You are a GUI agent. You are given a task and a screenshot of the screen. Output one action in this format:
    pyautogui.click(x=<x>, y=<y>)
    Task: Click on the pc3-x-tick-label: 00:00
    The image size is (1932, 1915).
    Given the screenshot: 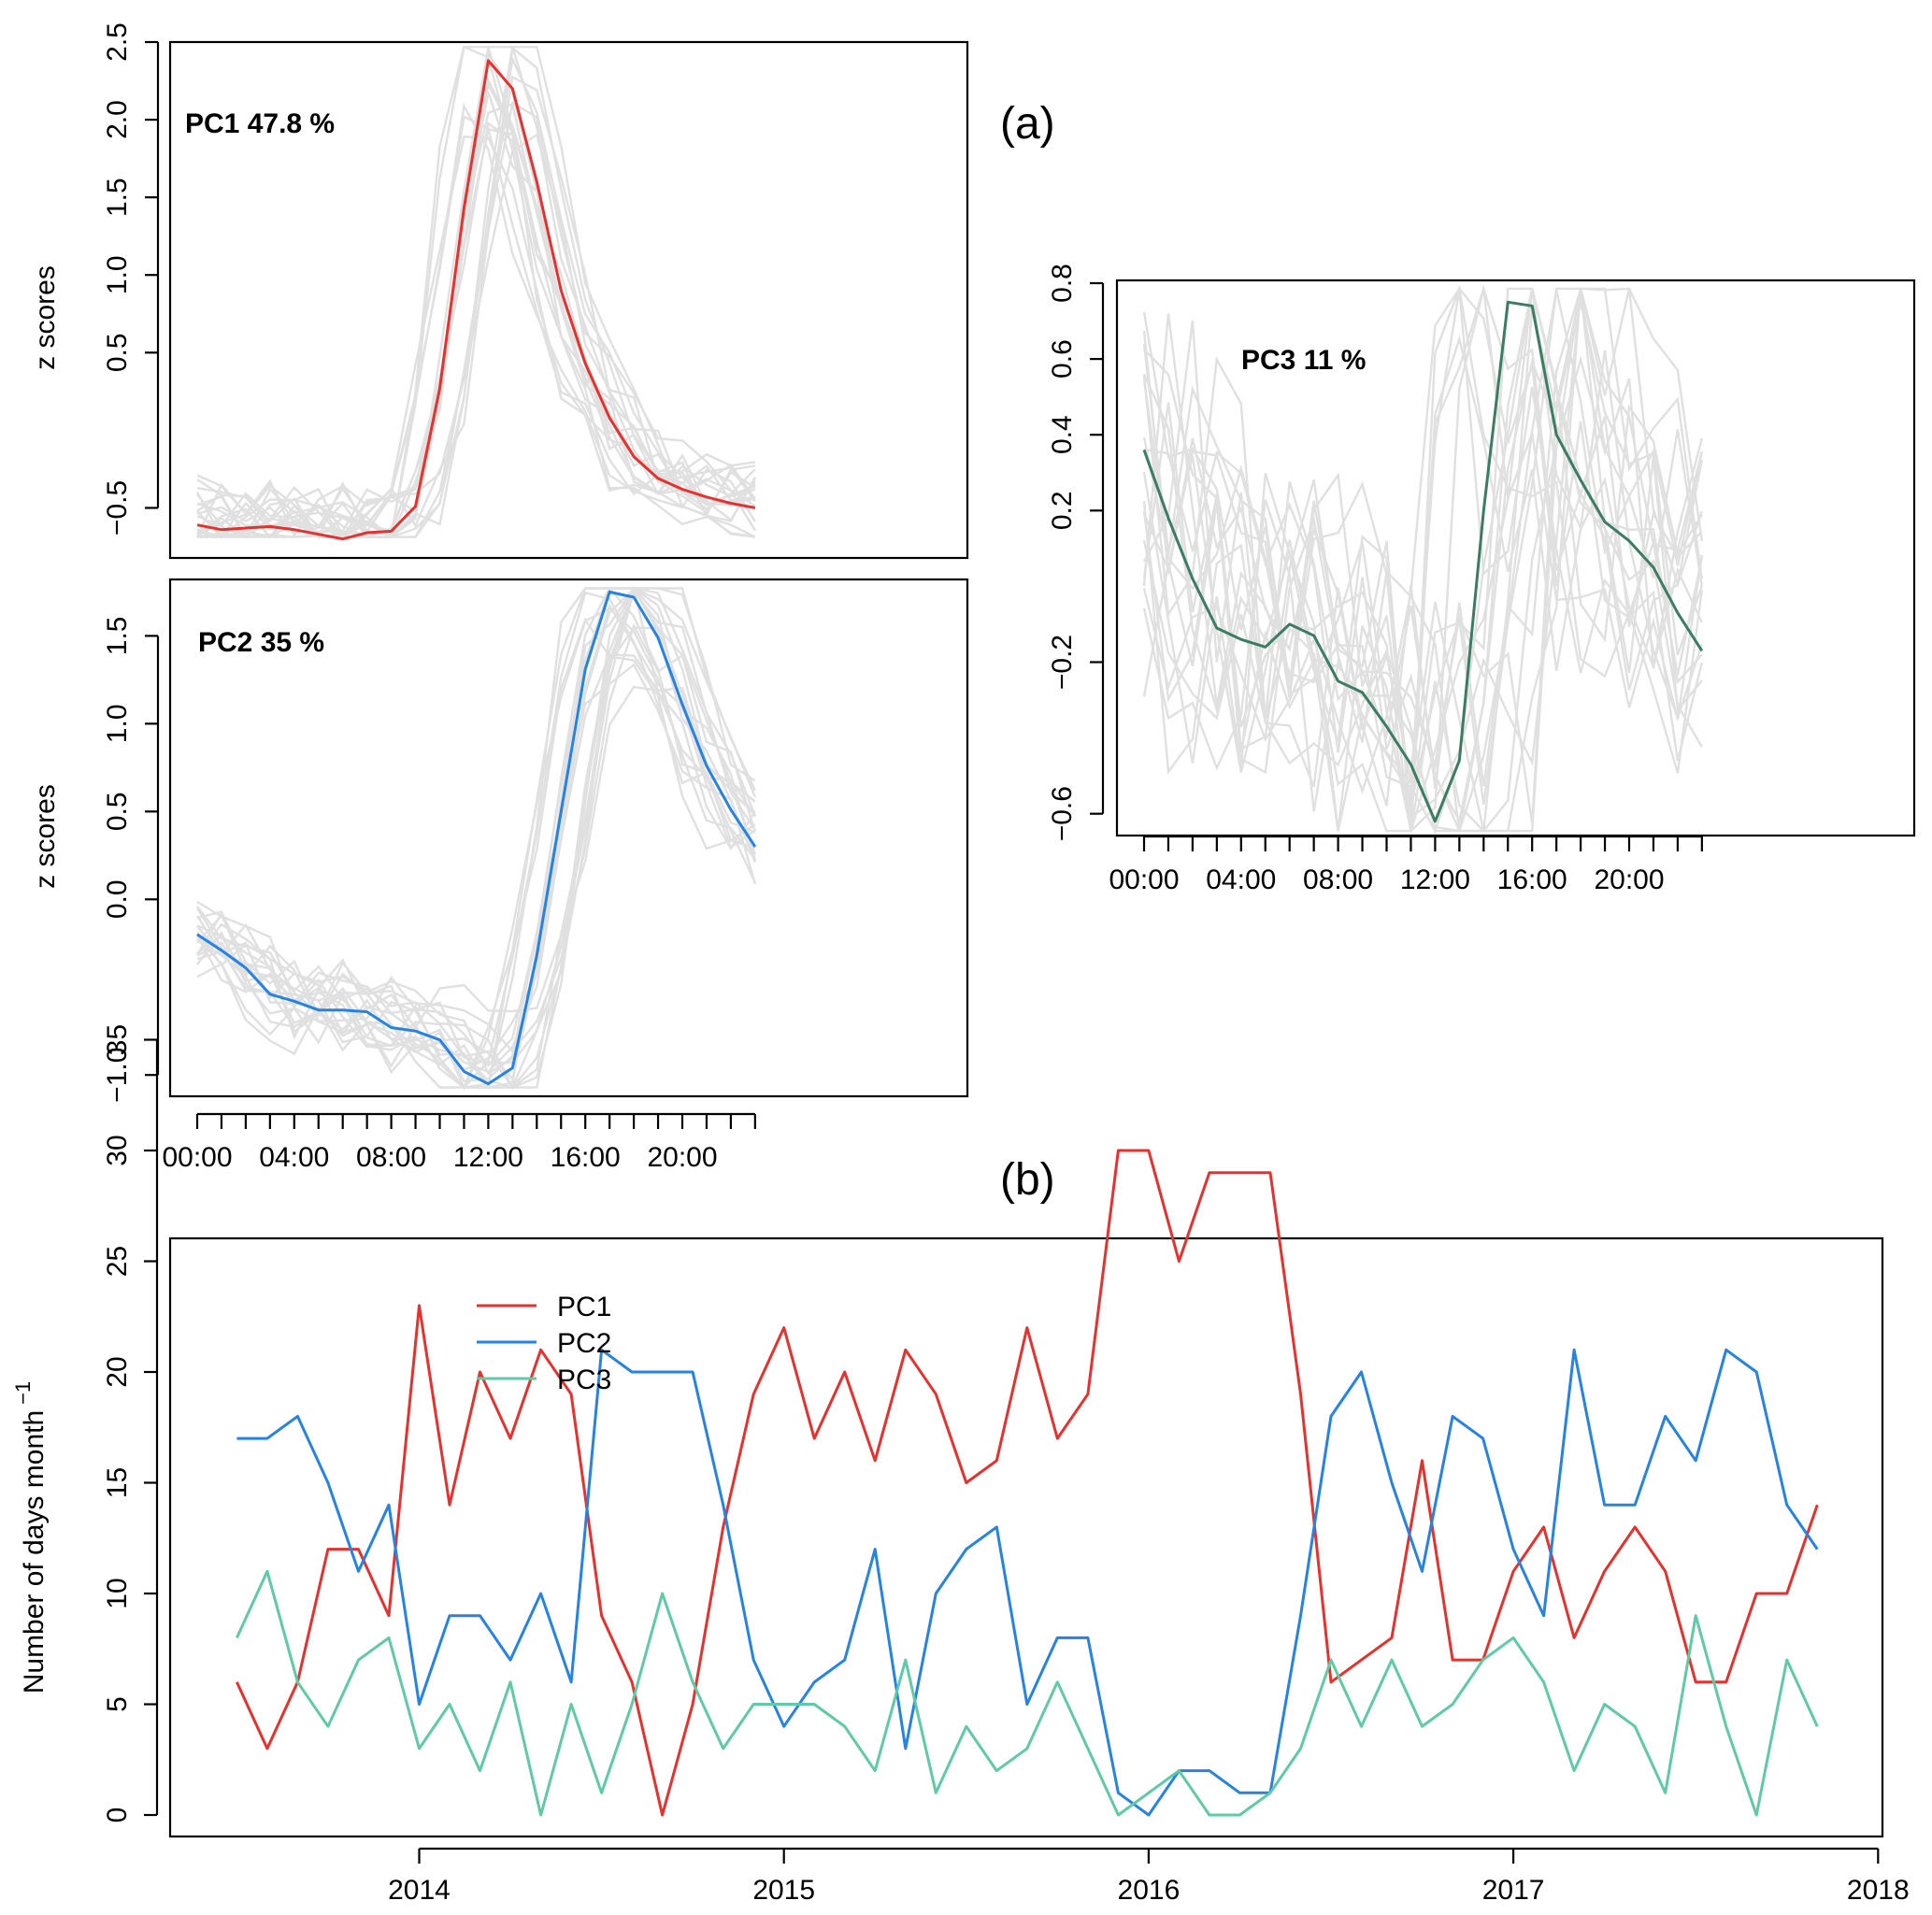 What is the action you would take?
    pyautogui.click(x=1144, y=880)
    